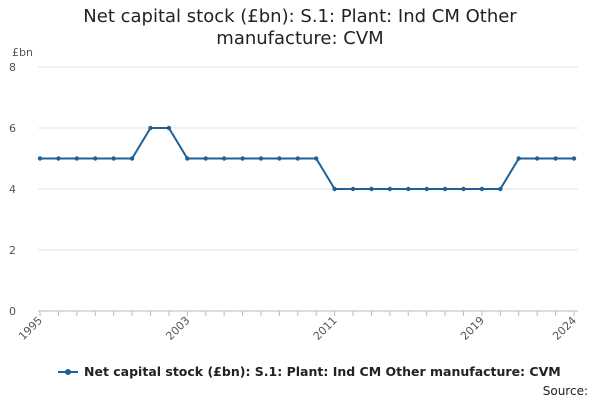 The height and width of the screenshot is (400, 600). I want to click on y-axis-ticks: 0 2 4 6 8, so click(12, 189).